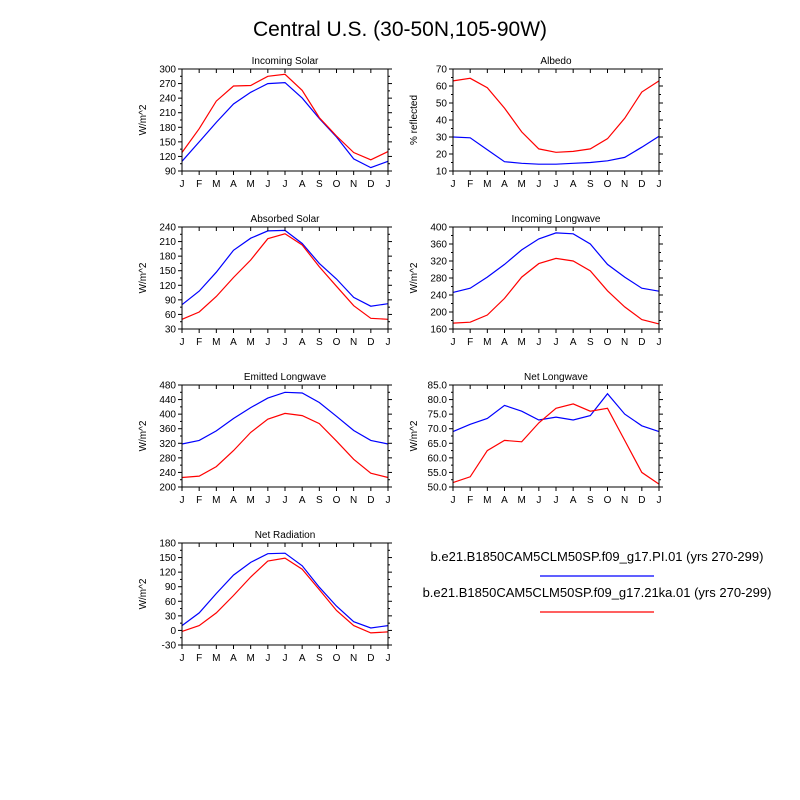 Image resolution: width=800 pixels, height=800 pixels. Describe the element at coordinates (167, 400) in the screenshot. I see `y-tick-label: 440` at that location.